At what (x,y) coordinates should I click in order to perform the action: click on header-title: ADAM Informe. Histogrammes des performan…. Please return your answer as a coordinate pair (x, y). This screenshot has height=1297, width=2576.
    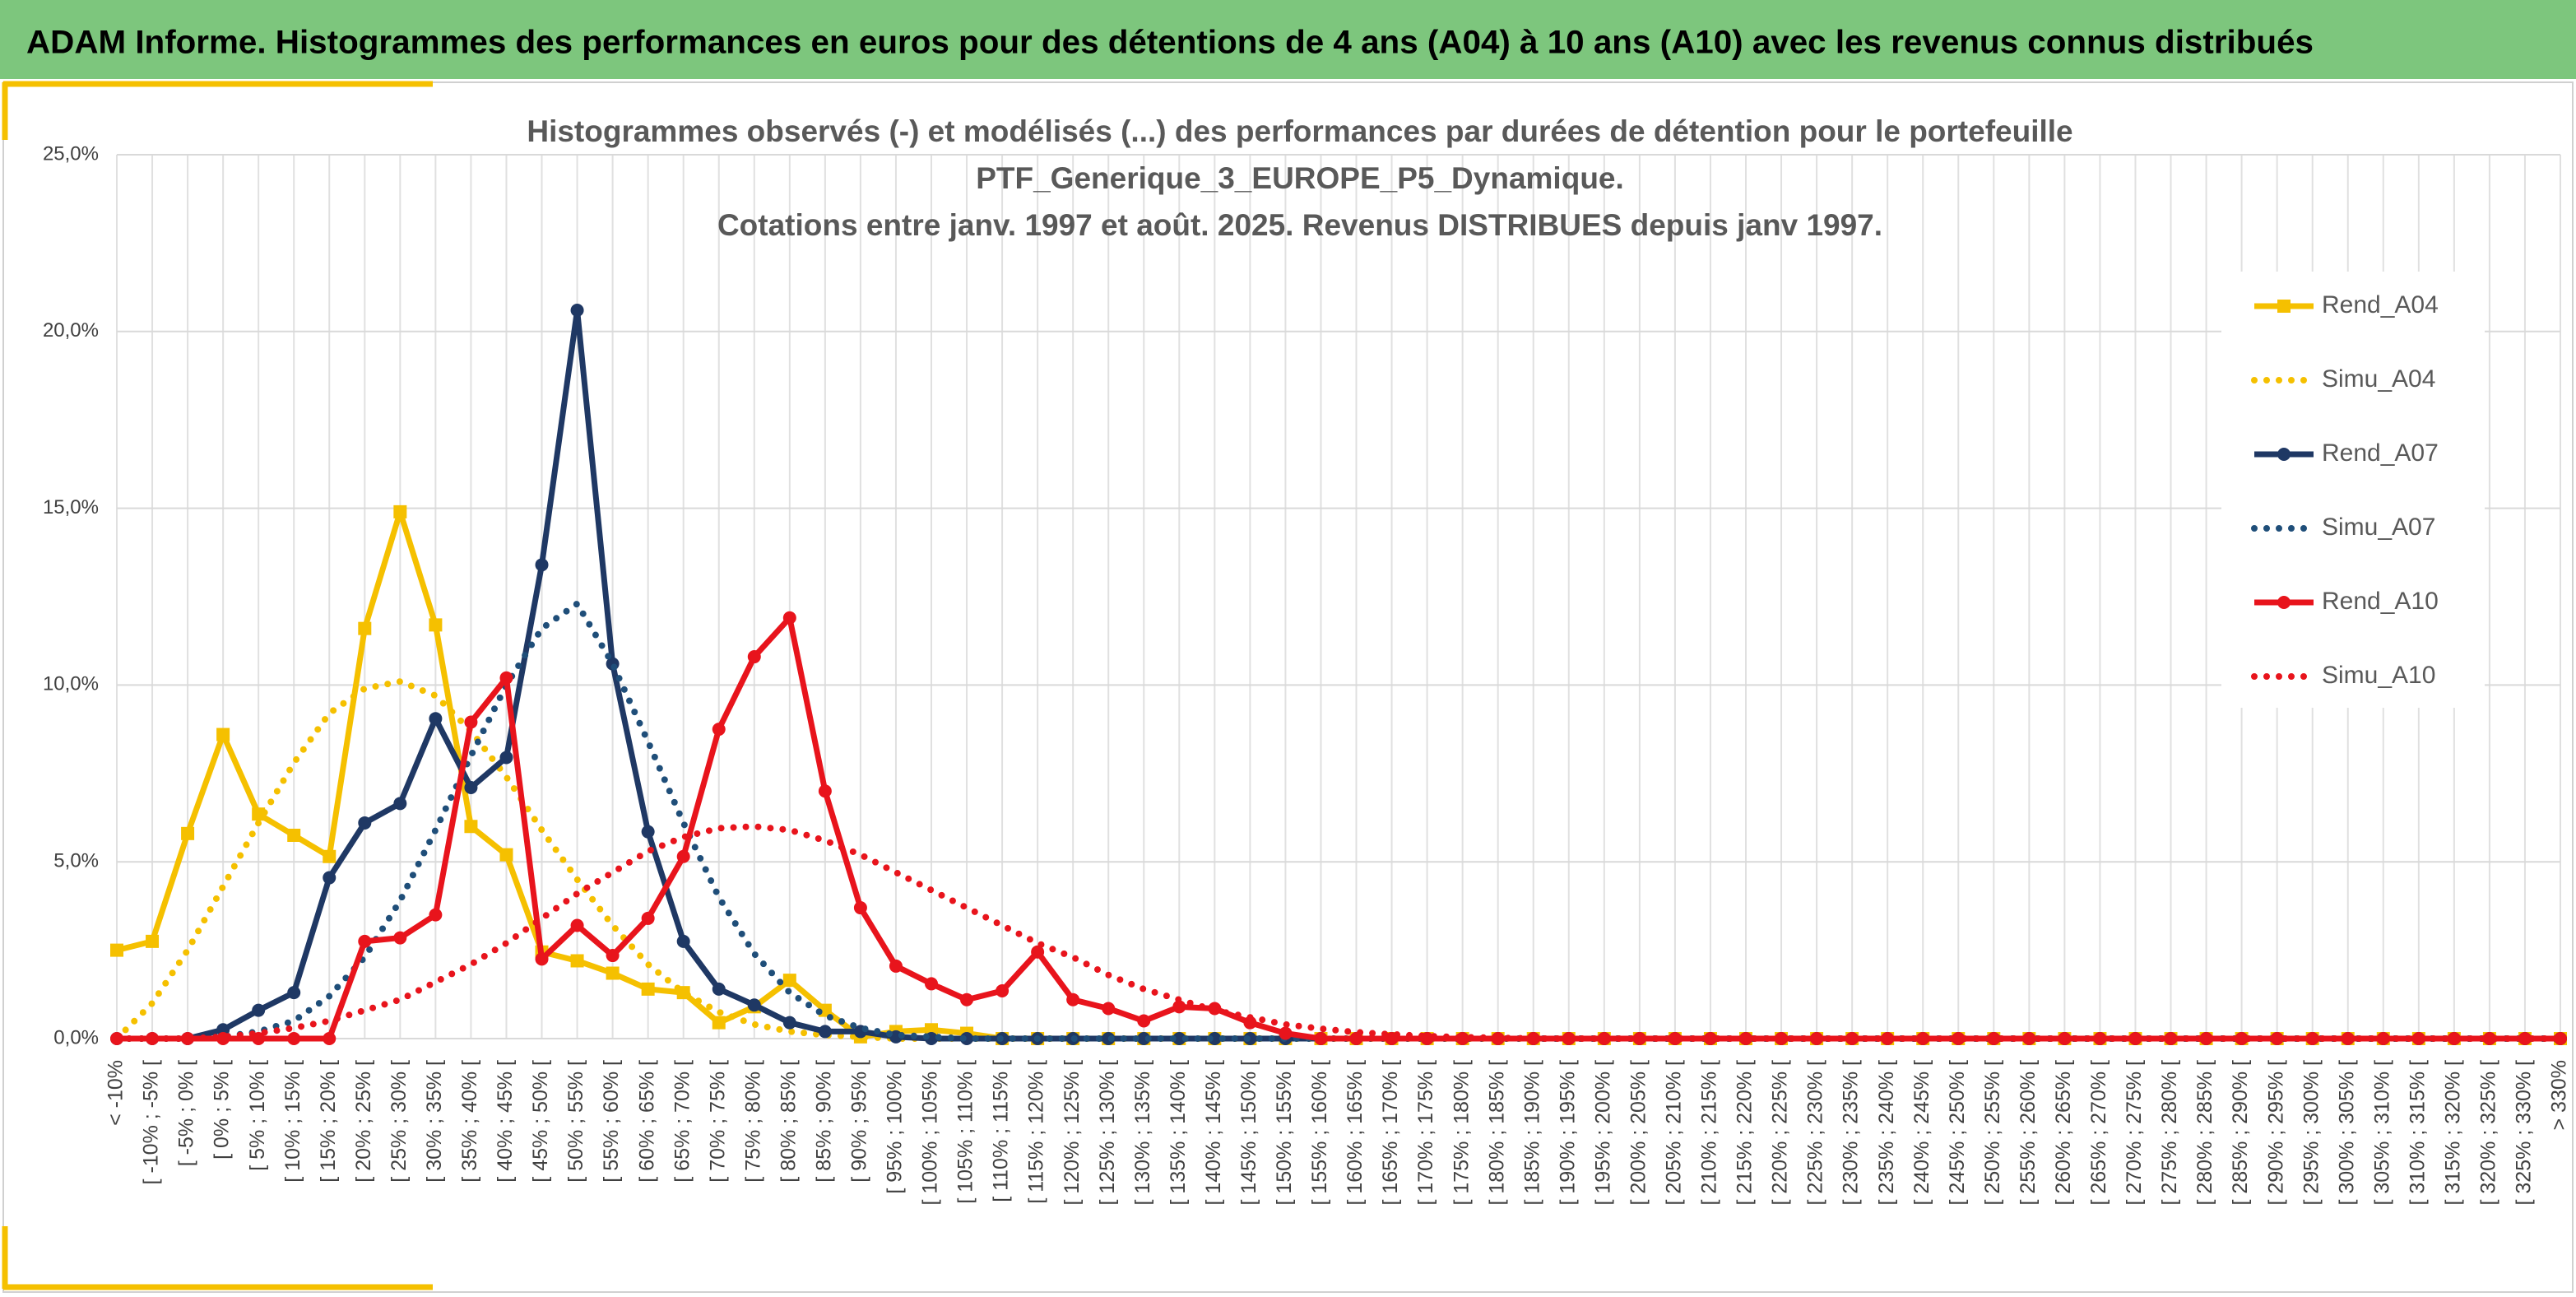
    Looking at the image, I should click on (1170, 43).